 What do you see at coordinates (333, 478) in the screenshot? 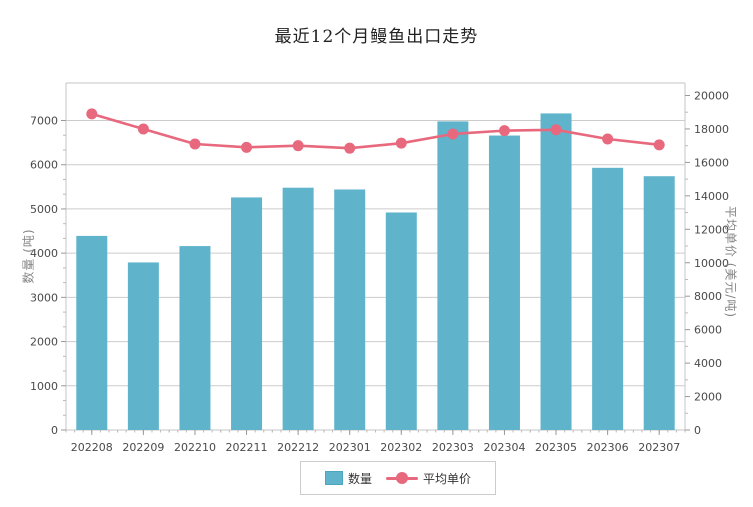
I see `bar-swatch-icon` at bounding box center [333, 478].